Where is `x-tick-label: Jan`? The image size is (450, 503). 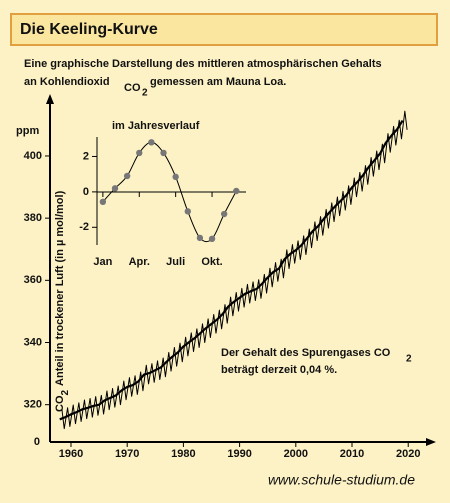
x-tick-label: Jan is located at coordinates (102, 262).